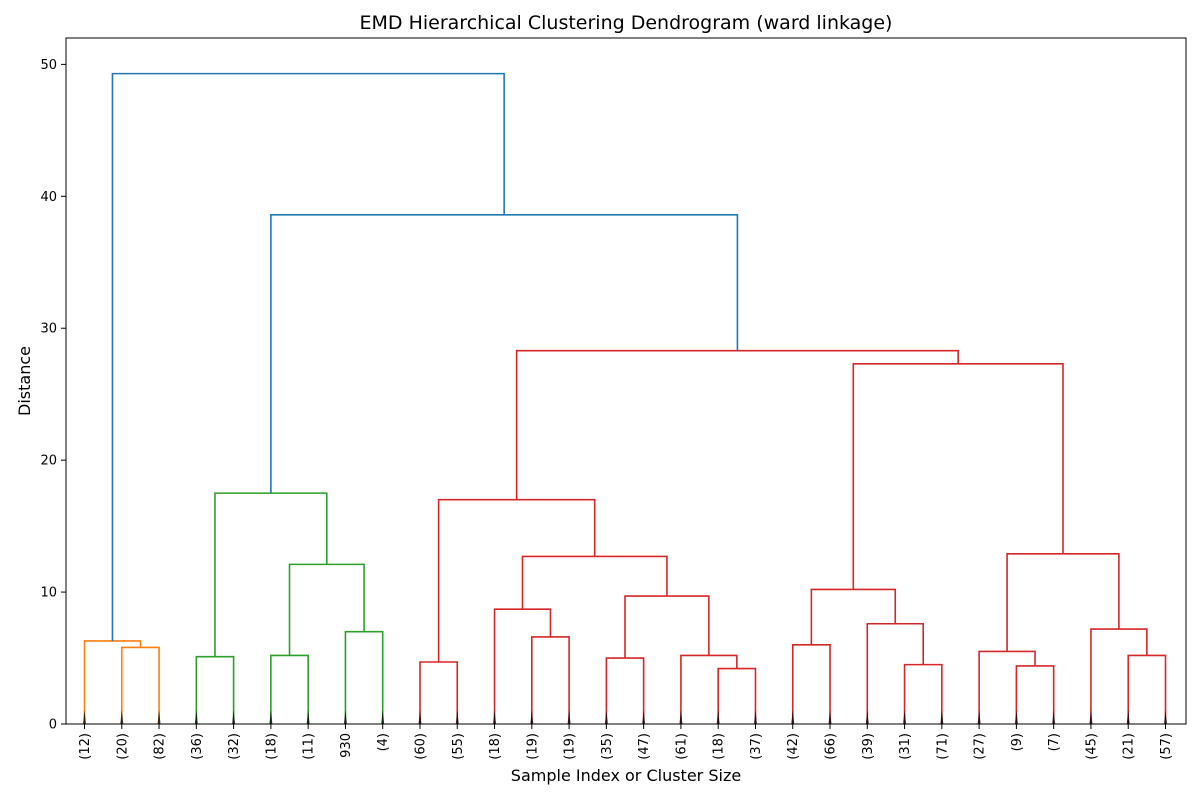 The width and height of the screenshot is (1200, 800). Describe the element at coordinates (420, 746) in the screenshot. I see `leaf-label: (60)` at that location.